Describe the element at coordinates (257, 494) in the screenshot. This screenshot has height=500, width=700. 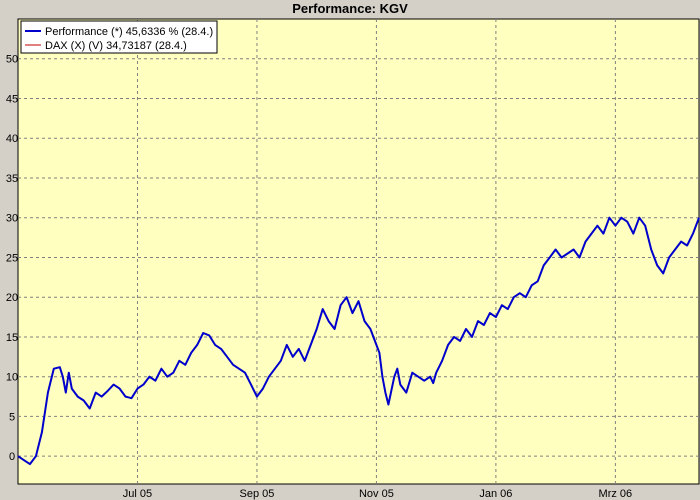
I see `x-tick-label: Sep 05` at that location.